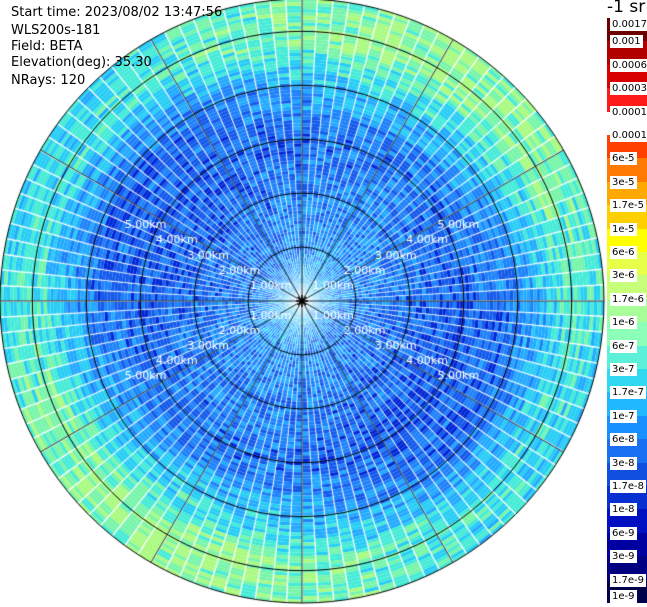  What do you see at coordinates (623, 276) in the screenshot?
I see `colorbar-tick-label: 3e-6` at bounding box center [623, 276].